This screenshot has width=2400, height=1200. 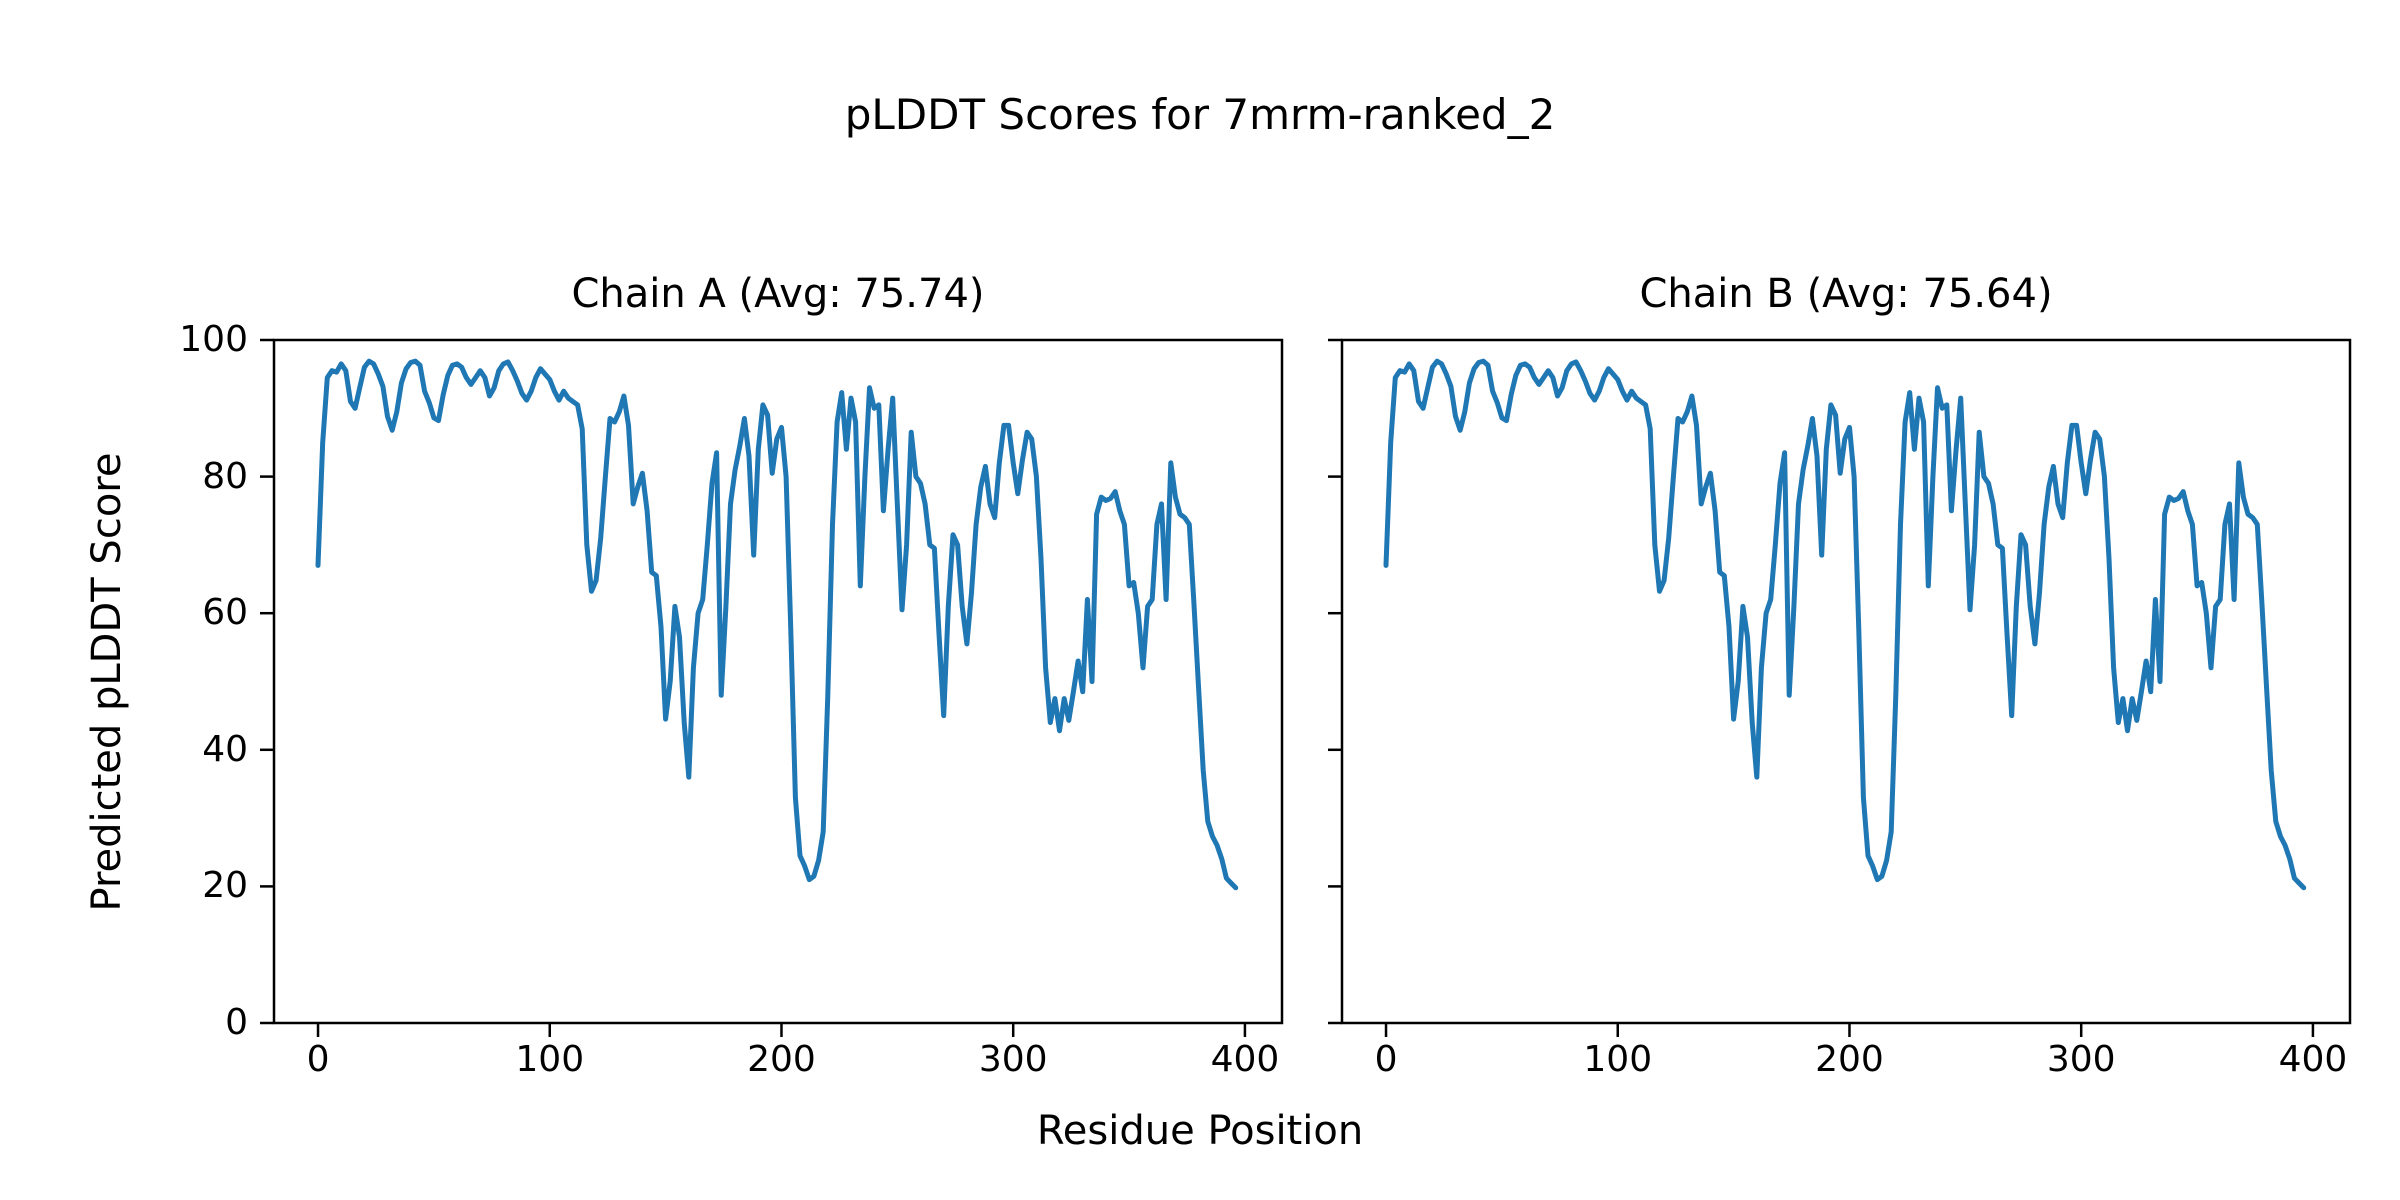 I want to click on y-tick-label: 60, so click(x=225, y=613).